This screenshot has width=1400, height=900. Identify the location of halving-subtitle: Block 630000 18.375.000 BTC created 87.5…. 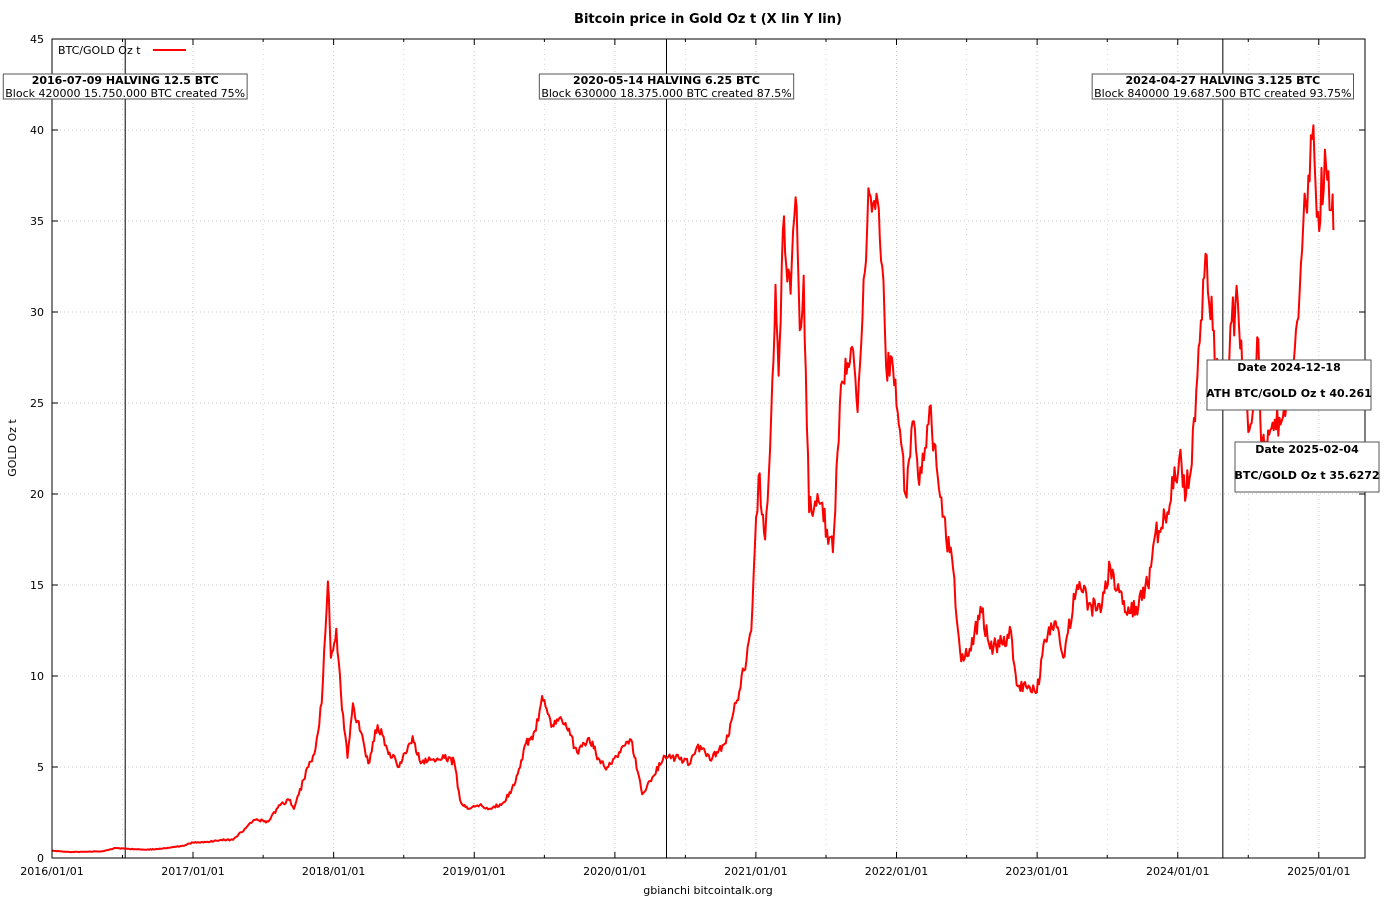
(666, 93).